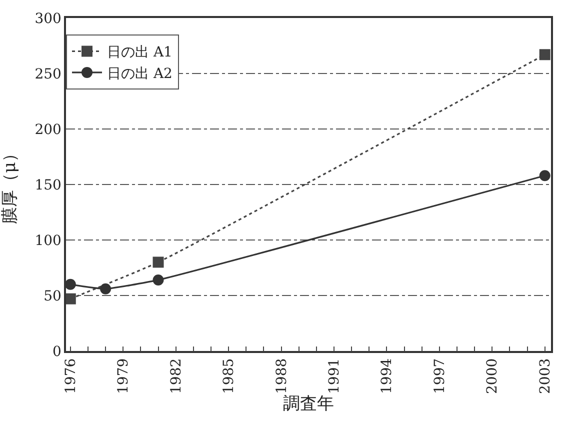  I want to click on x-tick-label: 2003, so click(545, 376).